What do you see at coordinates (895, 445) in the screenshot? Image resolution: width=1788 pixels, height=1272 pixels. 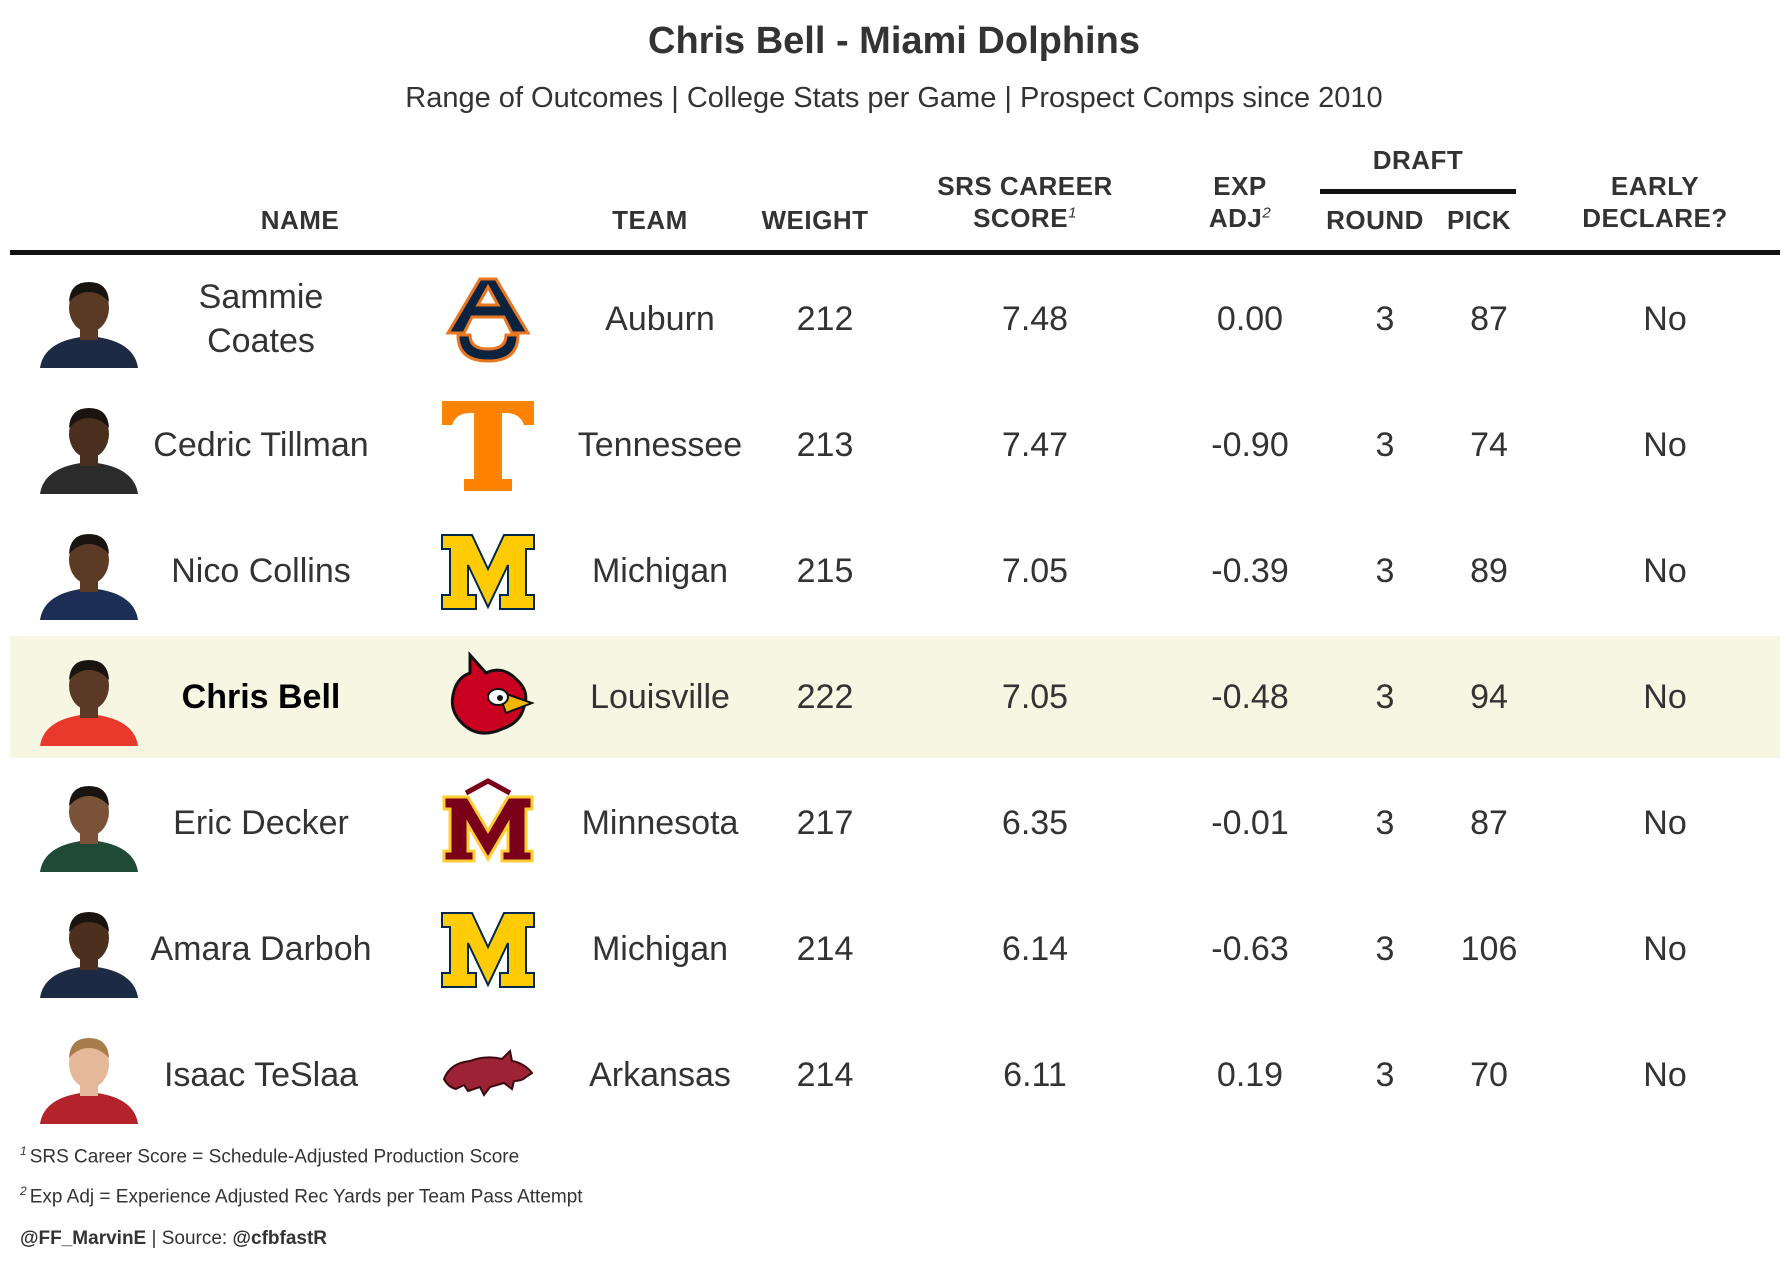 I see `table-row: Cedric Tillman Tennessee 213 7.47 -0.90 3 74 No` at bounding box center [895, 445].